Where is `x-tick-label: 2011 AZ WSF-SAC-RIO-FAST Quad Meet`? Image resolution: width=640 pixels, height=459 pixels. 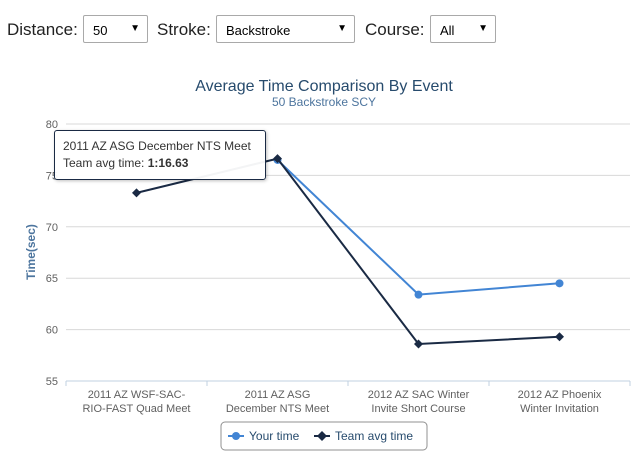
x-tick-label: 2011 AZ WSF-SAC-RIO-FAST Quad Meet is located at coordinates (136, 402).